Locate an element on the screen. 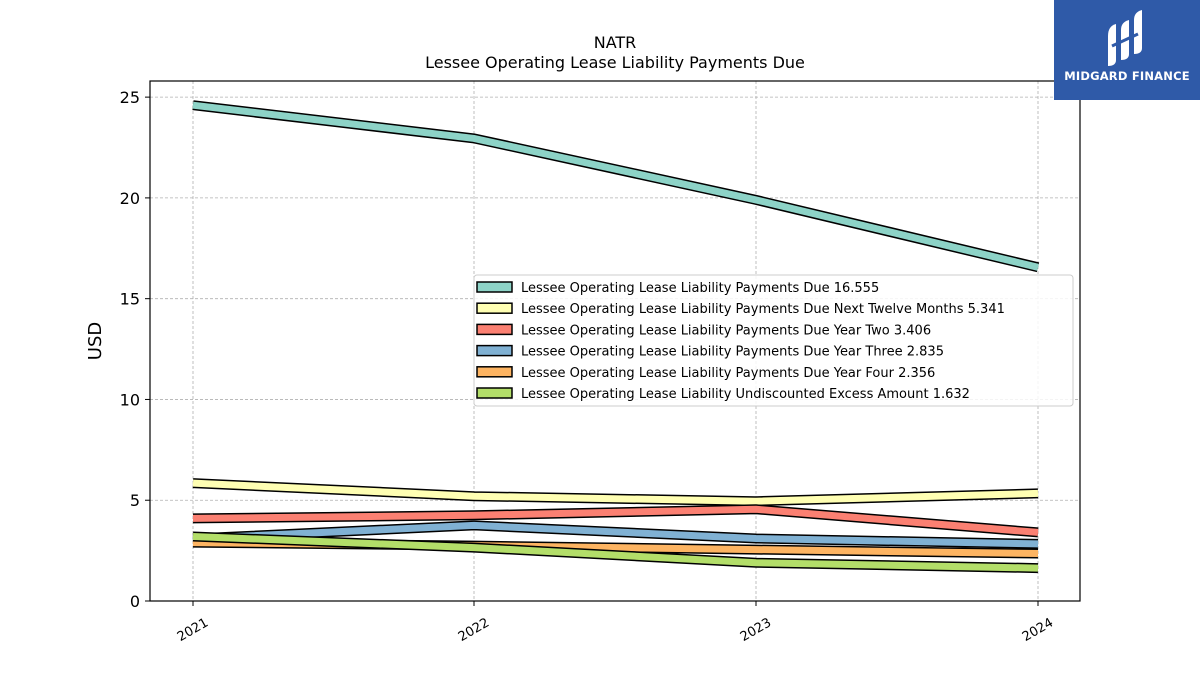 This screenshot has width=1200, height=675. x-tick-label: 2022 is located at coordinates (474, 630).